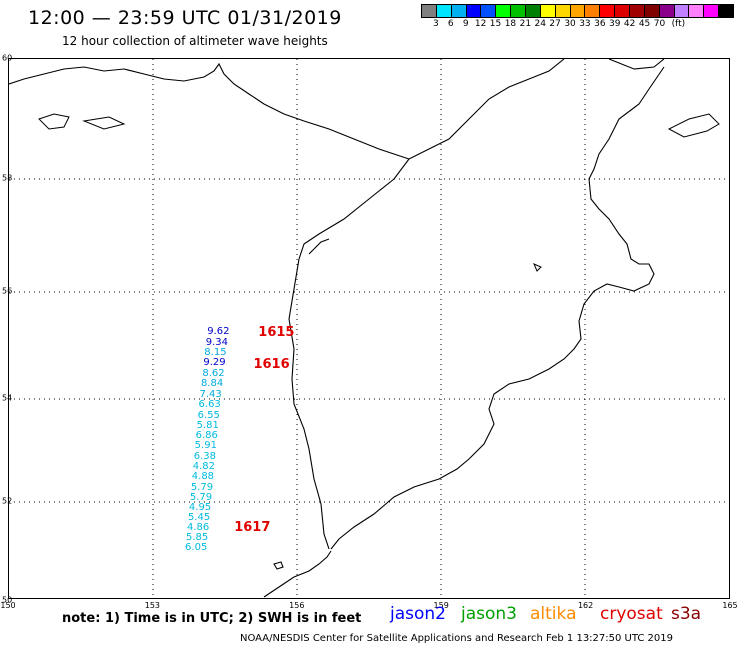  Describe the element at coordinates (600, 24) in the screenshot. I see `legend-tick: 36` at that location.